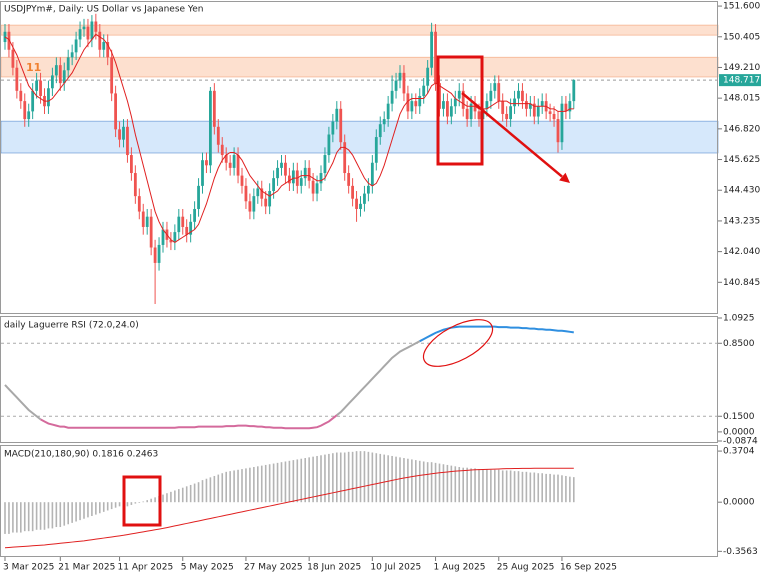  Describe the element at coordinates (359, 137) in the screenshot. I see `zone` at that location.